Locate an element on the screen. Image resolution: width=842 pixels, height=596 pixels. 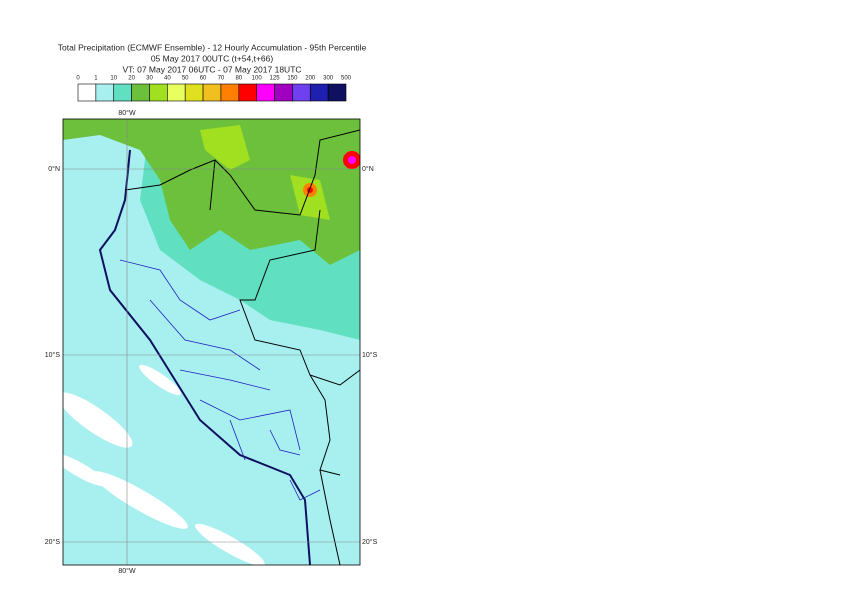
legend: 0 1 10 20 30 40 50 60 70 80 100 125 150 200 300 500 is located at coordinates (214, 89).